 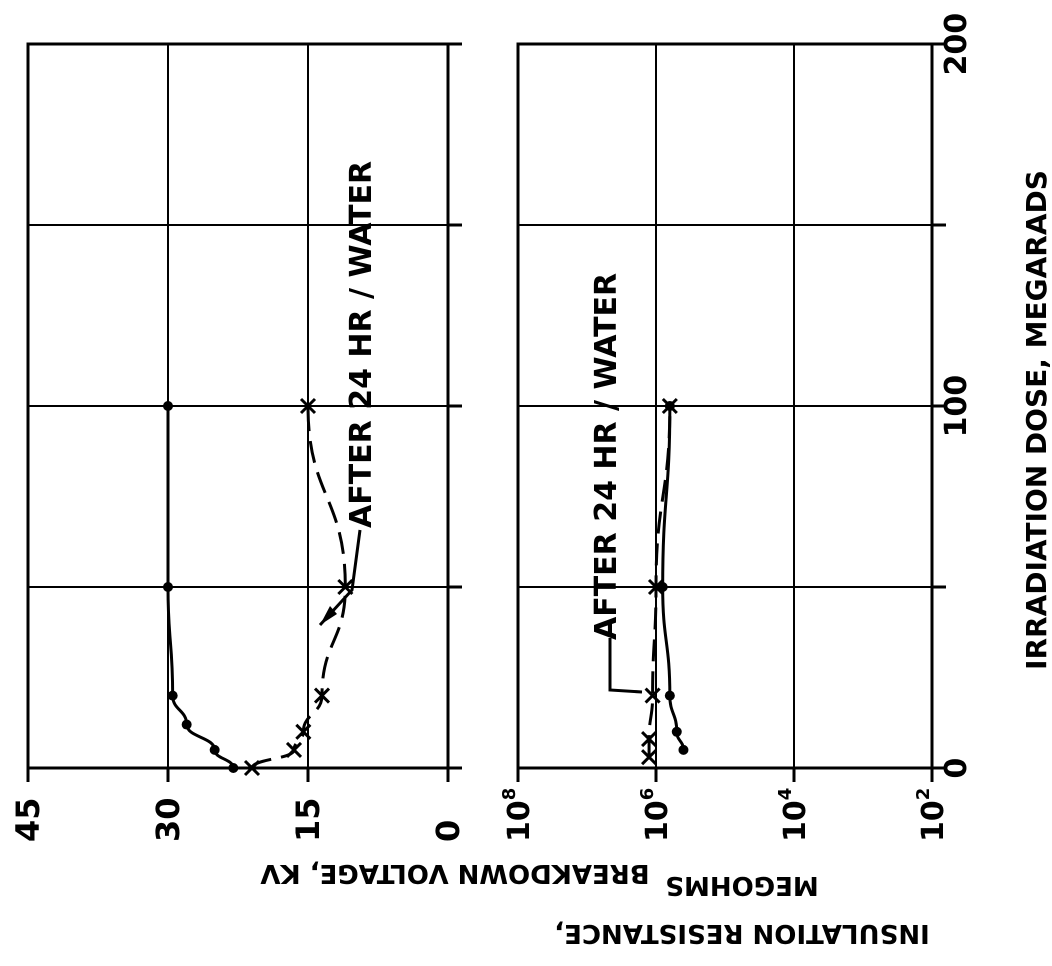 I want to click on resistance-annotation: AFTER 24 HR / WATER, so click(x=606, y=456).